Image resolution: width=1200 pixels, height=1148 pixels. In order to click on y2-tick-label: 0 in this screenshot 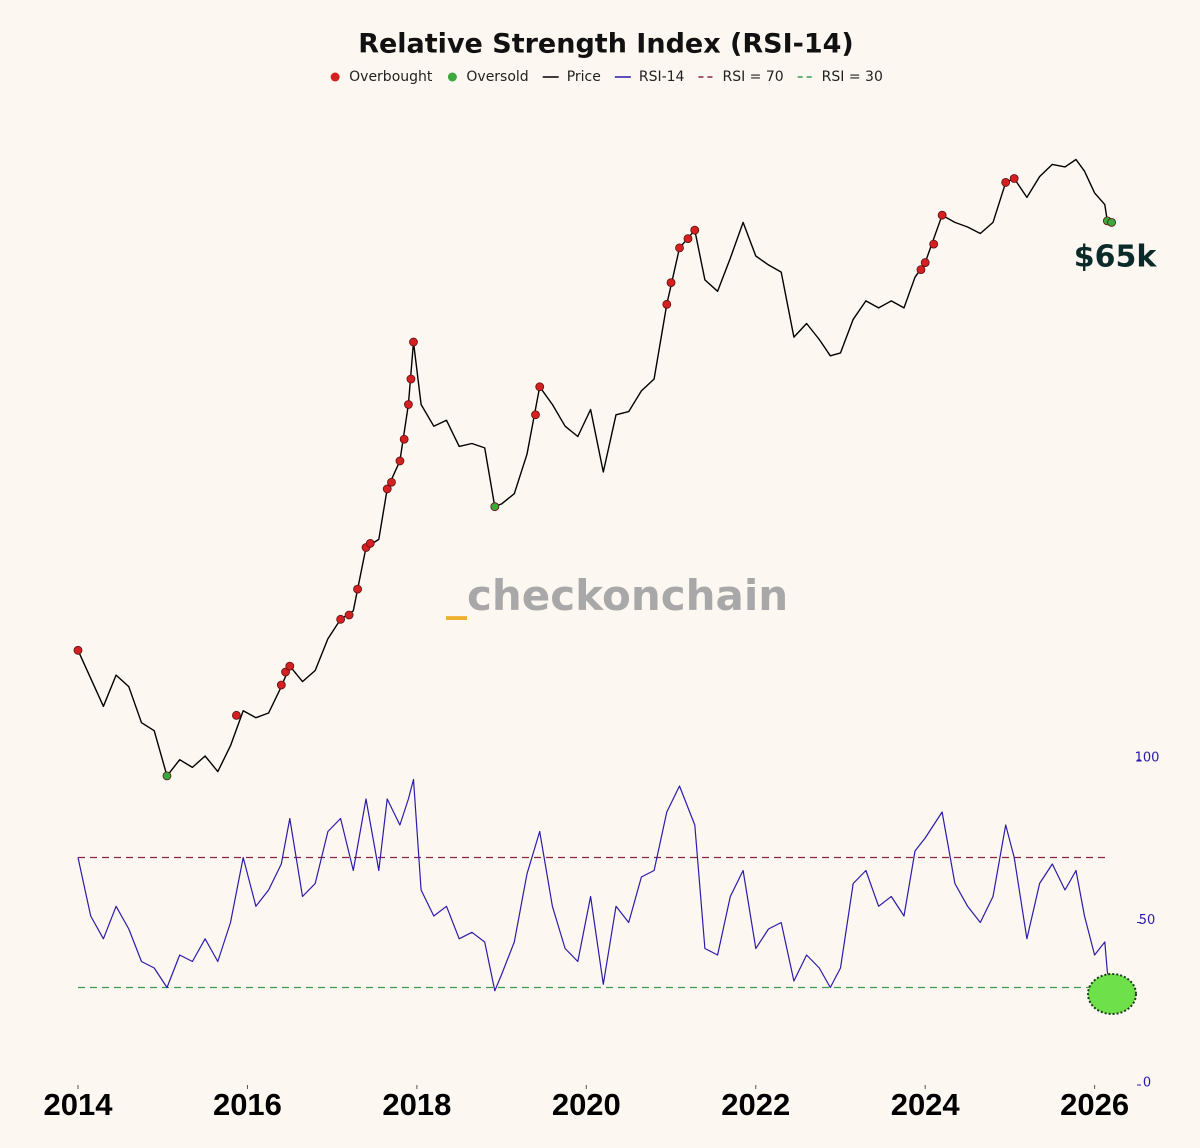, I will do `click(1147, 1083)`.